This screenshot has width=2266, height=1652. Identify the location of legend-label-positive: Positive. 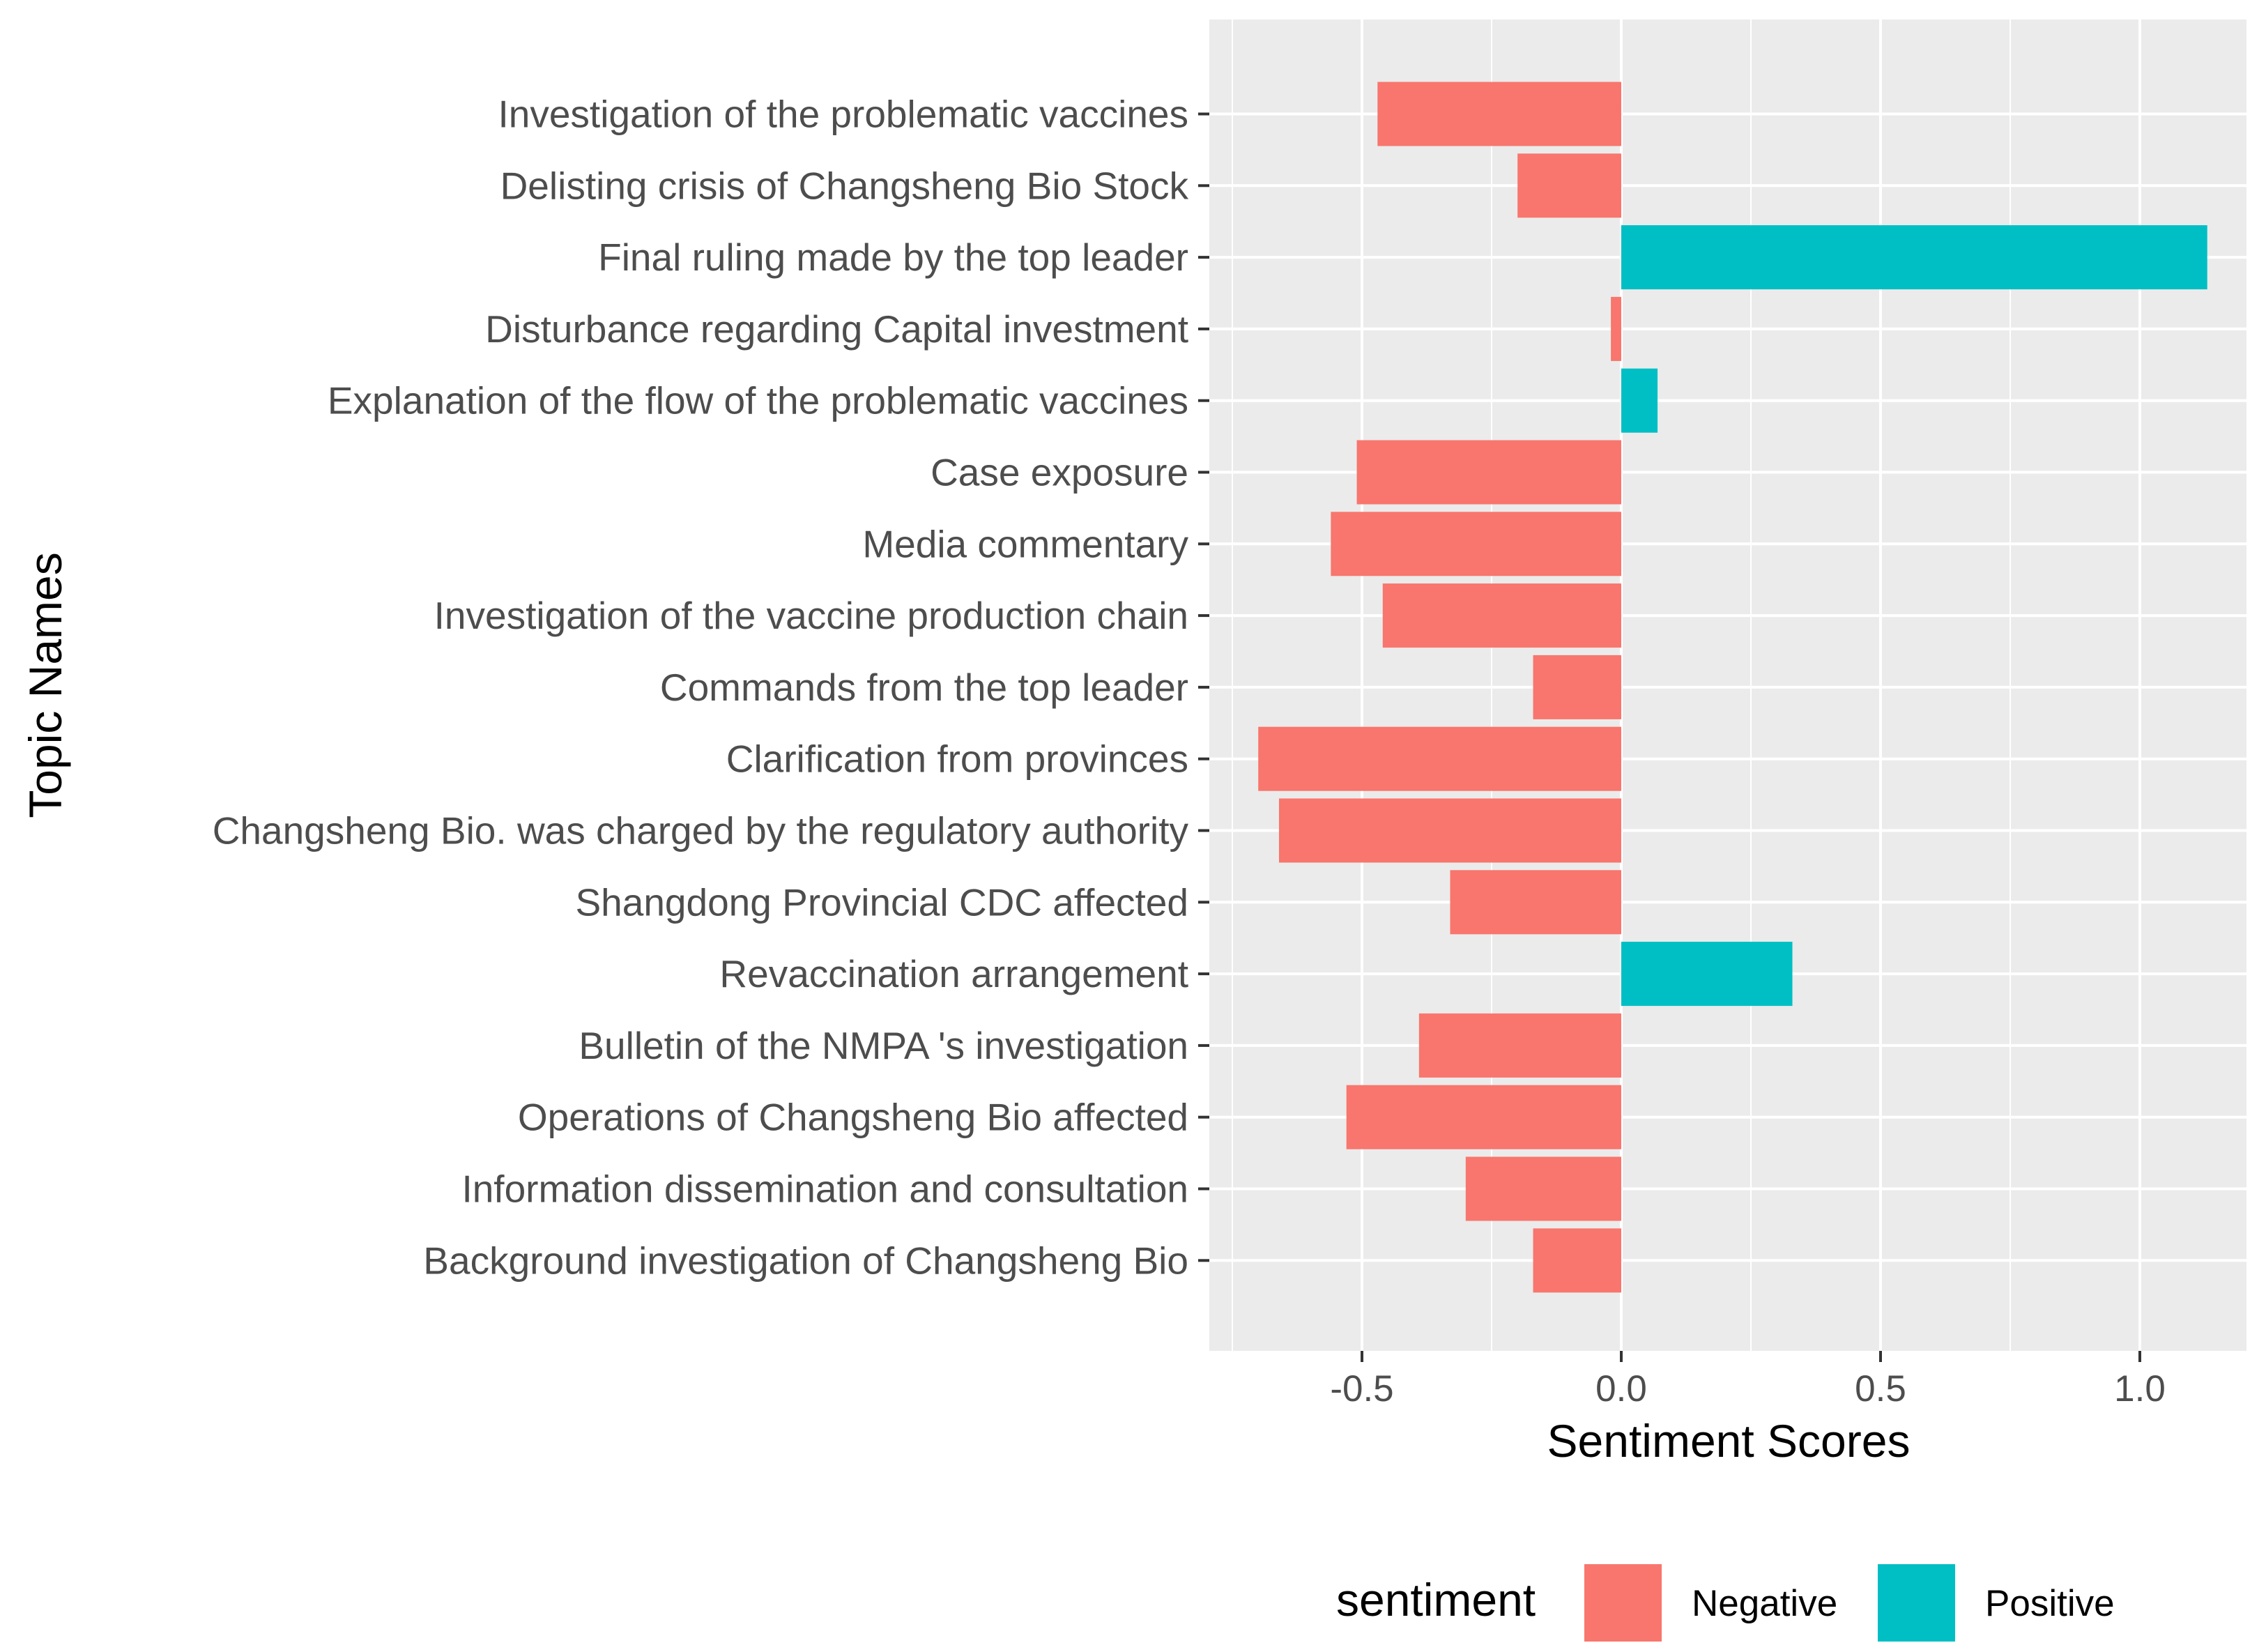
(2050, 1603).